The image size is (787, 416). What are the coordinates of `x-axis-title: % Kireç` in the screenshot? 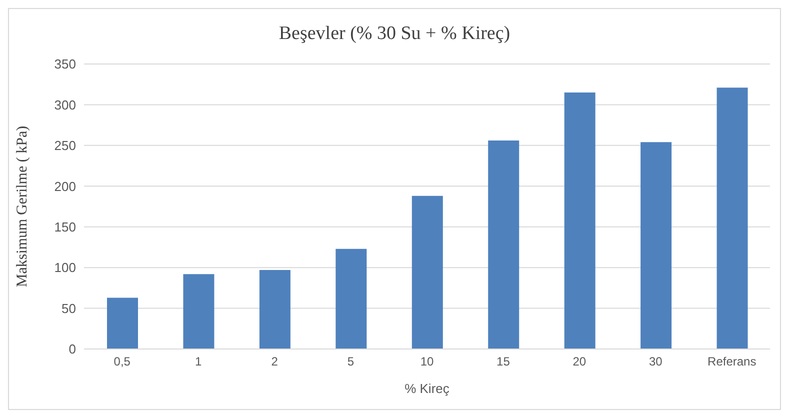 It's located at (427, 388).